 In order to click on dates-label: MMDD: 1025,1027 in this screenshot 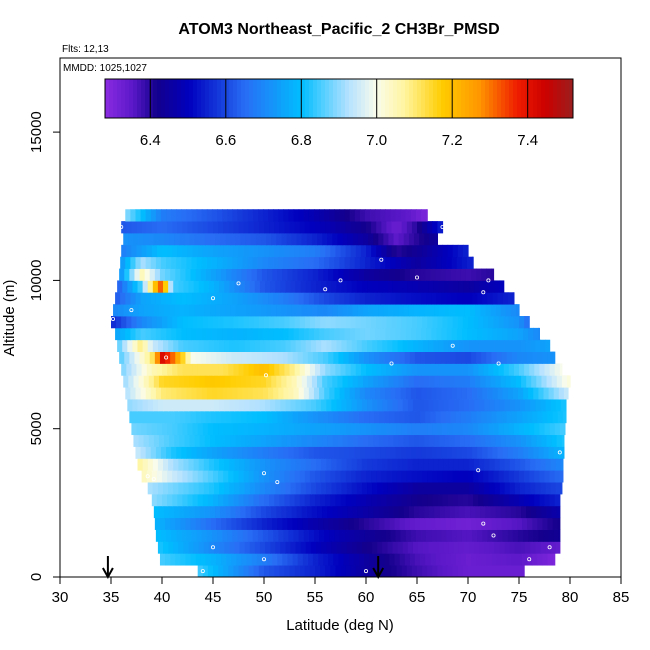, I will do `click(105, 68)`.